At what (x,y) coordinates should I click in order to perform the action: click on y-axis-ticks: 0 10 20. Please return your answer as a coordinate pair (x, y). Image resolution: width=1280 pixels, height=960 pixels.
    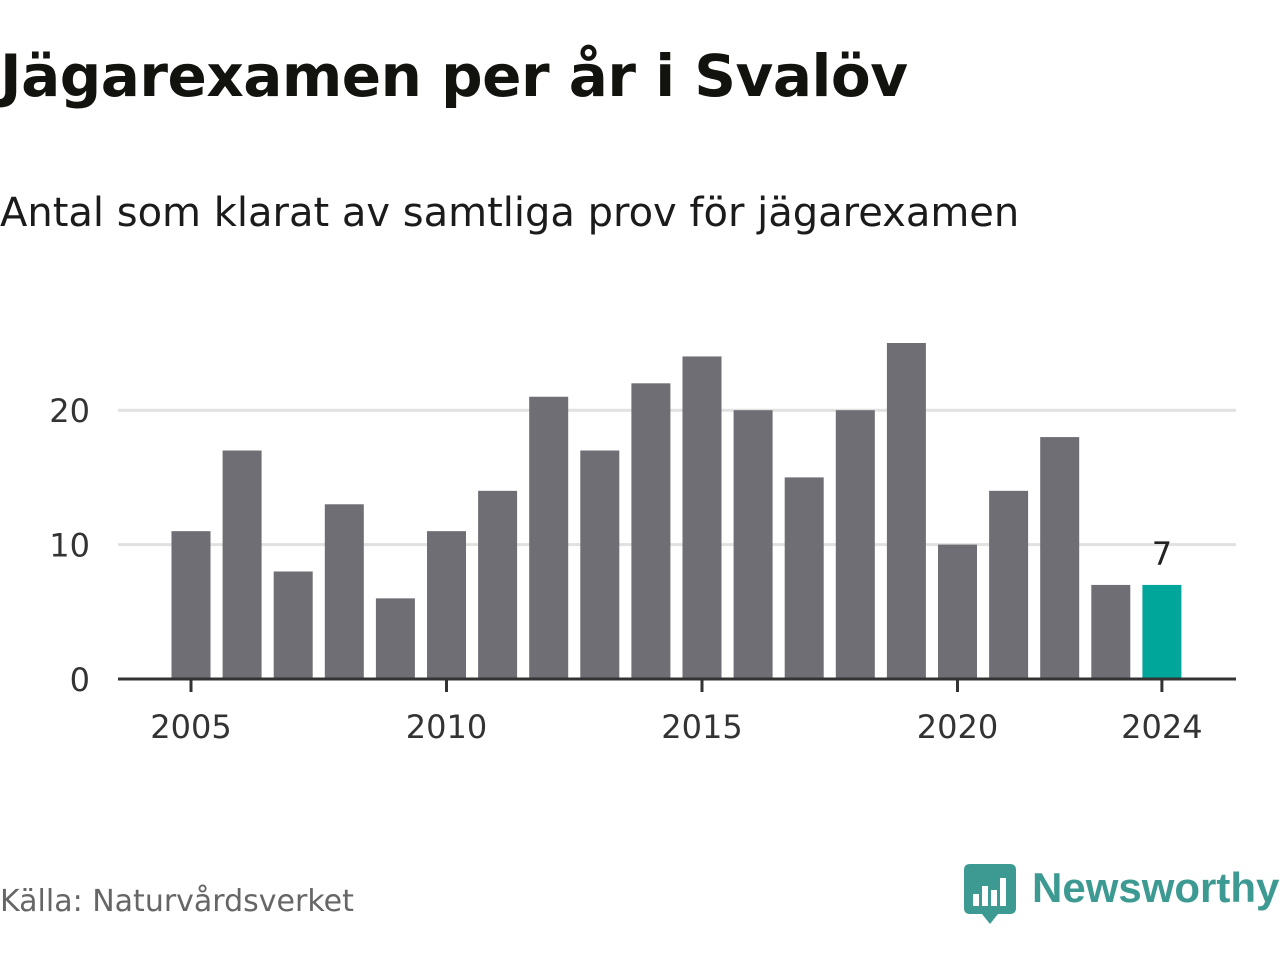
    Looking at the image, I should click on (69, 545).